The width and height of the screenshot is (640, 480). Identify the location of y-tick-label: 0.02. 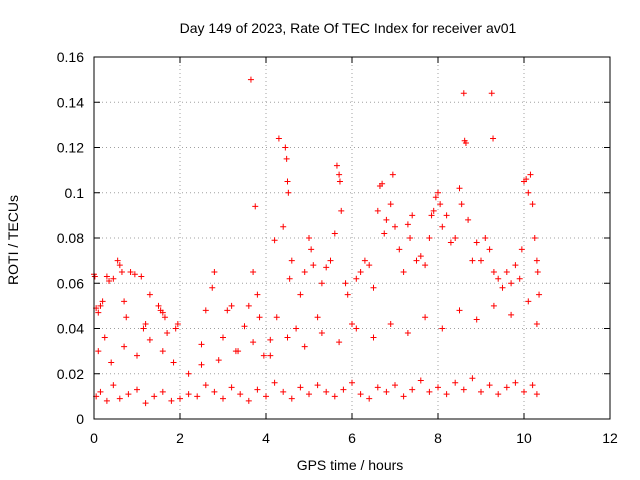
(70, 374).